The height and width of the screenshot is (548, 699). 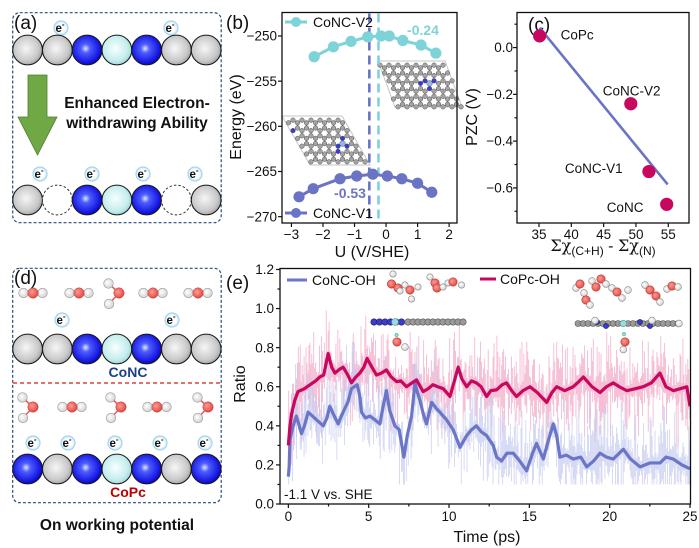 I want to click on x-tick-label: −2, so click(x=322, y=234).